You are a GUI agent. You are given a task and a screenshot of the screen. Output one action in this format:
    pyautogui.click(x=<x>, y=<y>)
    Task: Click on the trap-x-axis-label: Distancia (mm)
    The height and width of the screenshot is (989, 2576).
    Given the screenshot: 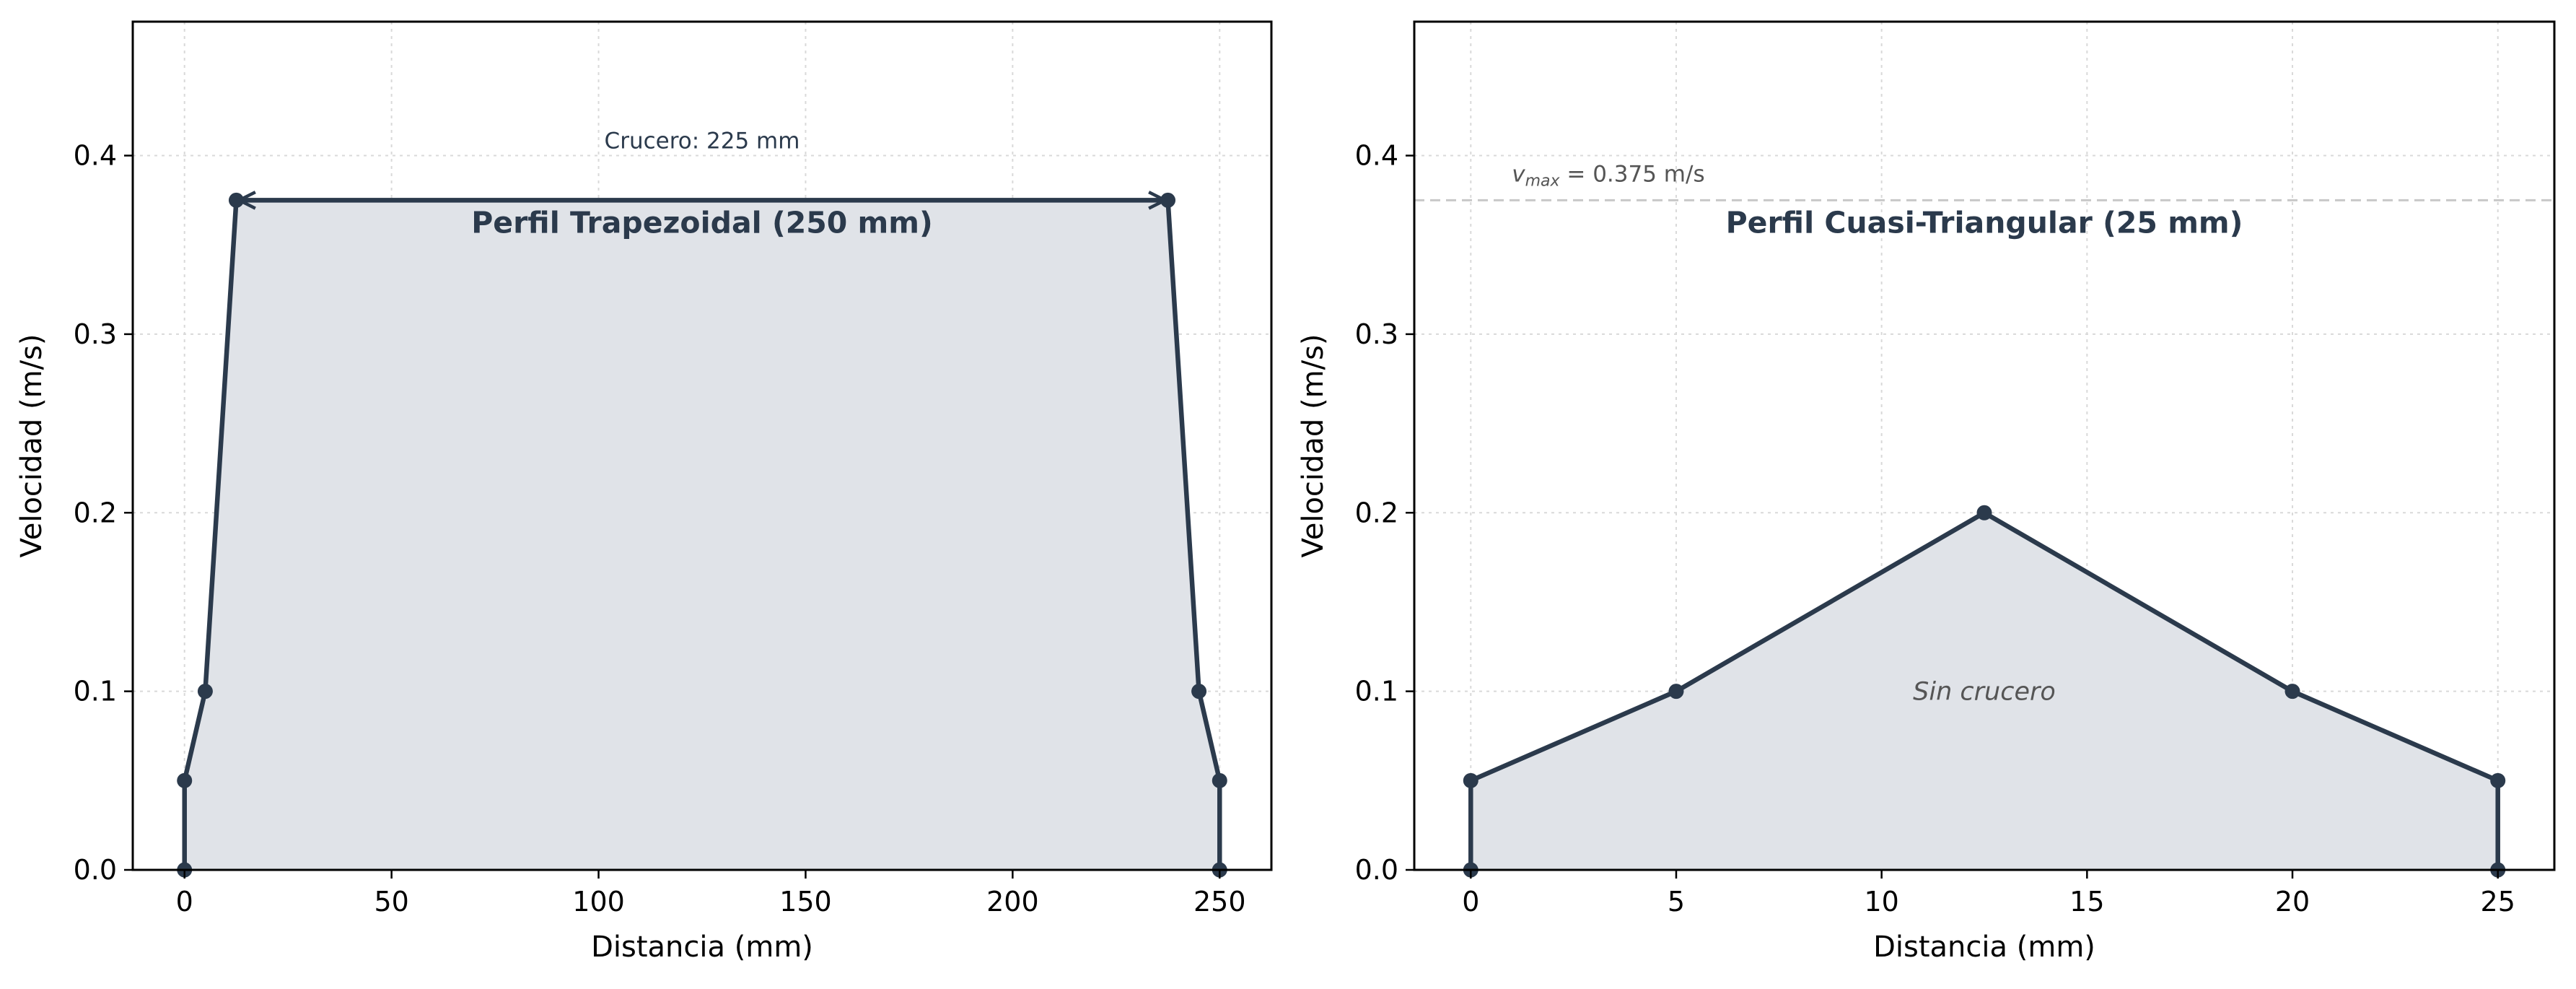 What is the action you would take?
    pyautogui.click(x=702, y=948)
    